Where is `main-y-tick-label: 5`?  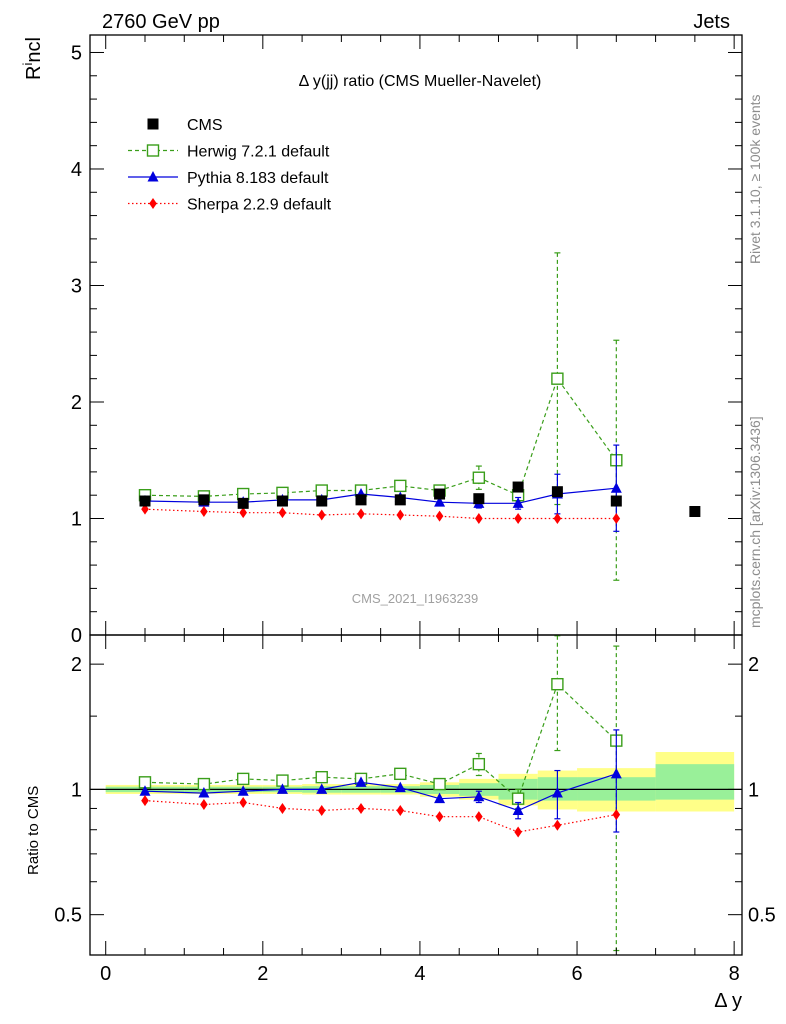
main-y-tick-label: 5 is located at coordinates (76, 53).